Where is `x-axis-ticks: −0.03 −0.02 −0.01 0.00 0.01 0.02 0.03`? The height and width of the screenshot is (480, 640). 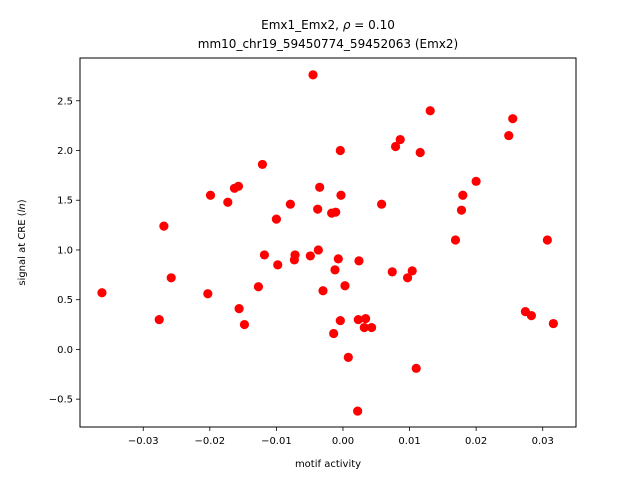 x-axis-ticks: −0.03 −0.02 −0.01 0.00 0.01 0.02 0.03 is located at coordinates (341, 437).